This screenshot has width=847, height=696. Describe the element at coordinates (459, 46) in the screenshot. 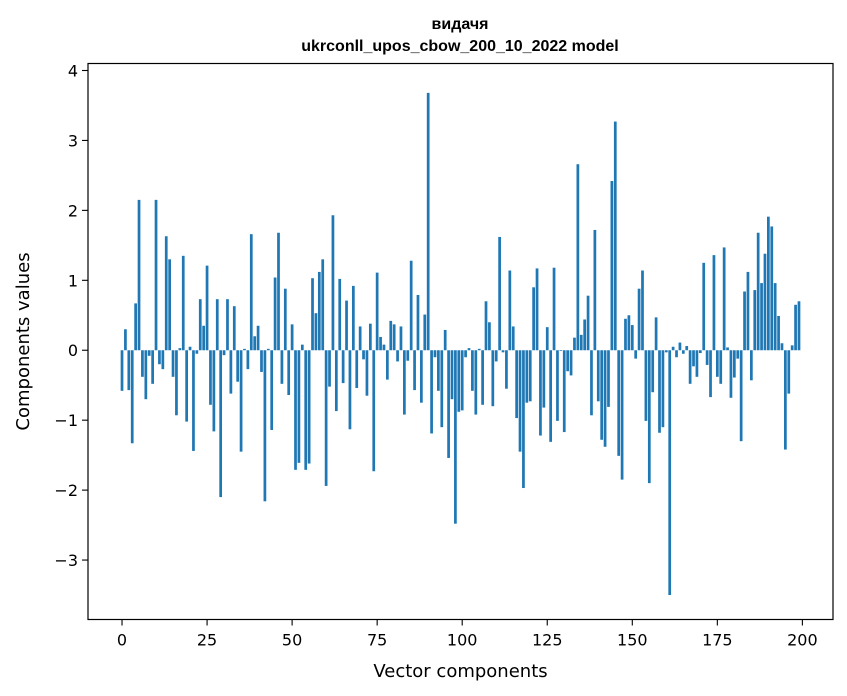

I see `chart-title-line-2: ukrconll_upos_cbow_200_10_2022 model` at that location.